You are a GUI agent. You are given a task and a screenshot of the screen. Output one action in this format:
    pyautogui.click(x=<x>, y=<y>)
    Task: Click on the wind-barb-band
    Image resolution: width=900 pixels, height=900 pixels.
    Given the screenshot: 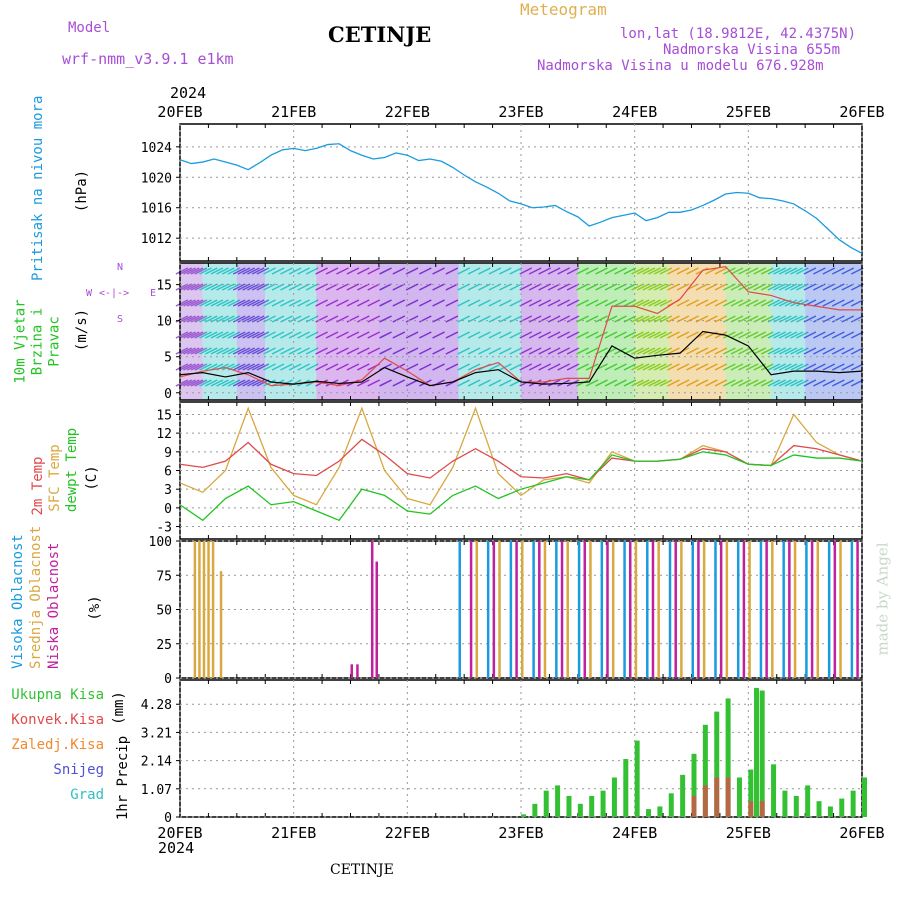 What is the action you would take?
    pyautogui.click(x=833, y=331)
    